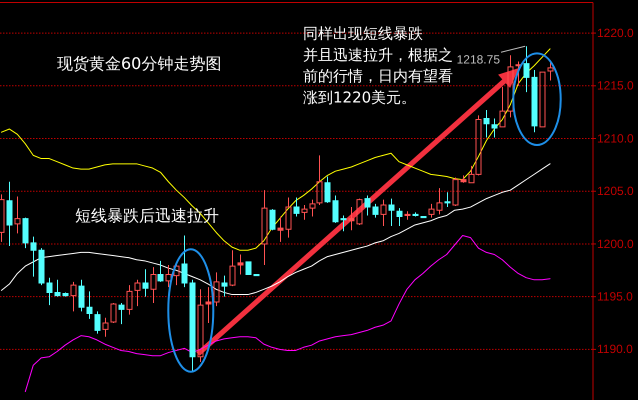  Describe the element at coordinates (615, 191) in the screenshot. I see `y-tick-label: 1205.0` at that location.